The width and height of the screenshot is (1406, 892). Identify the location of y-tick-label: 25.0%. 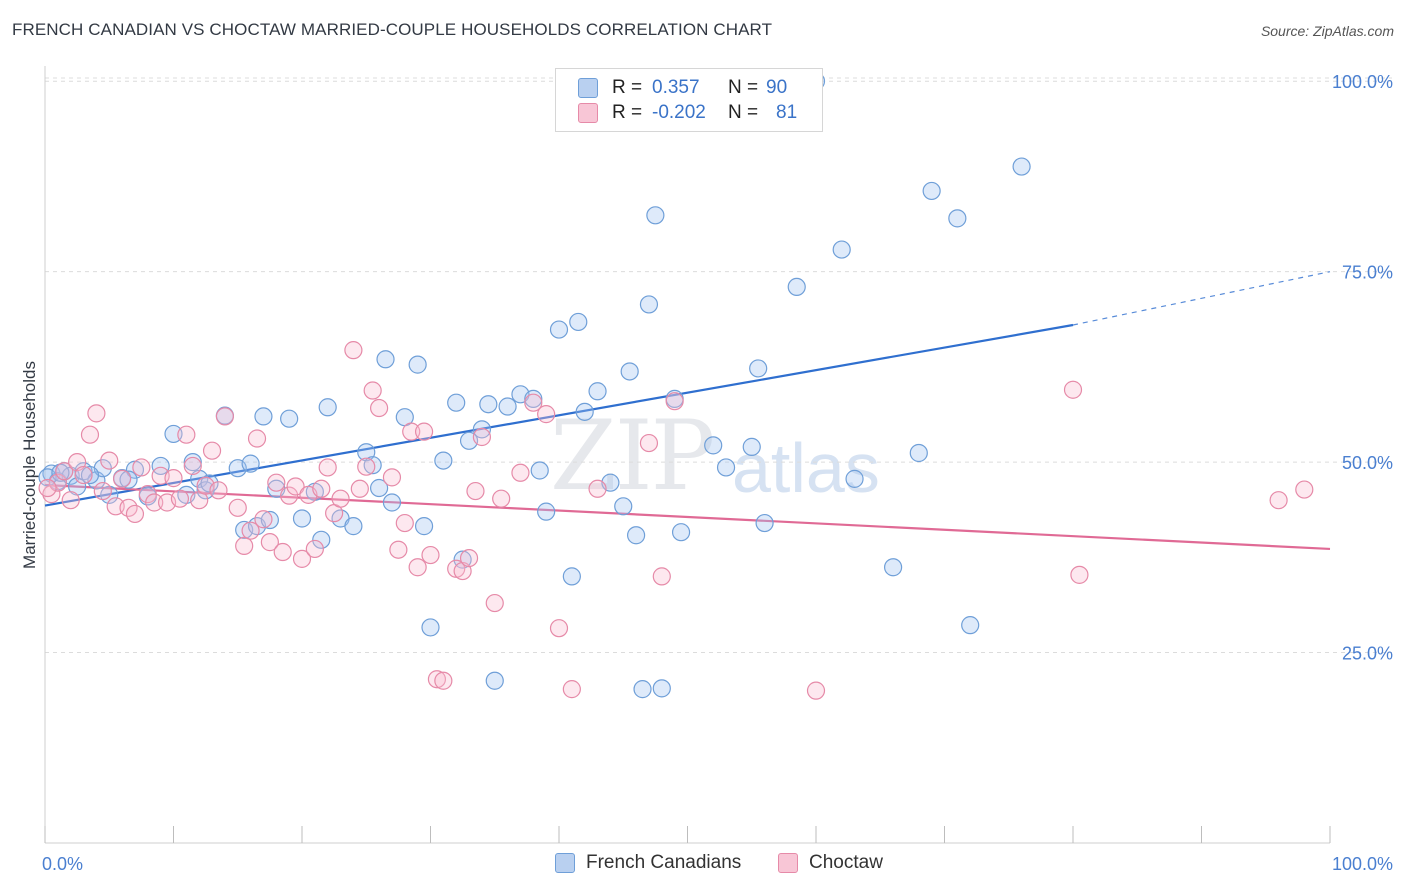
(1367, 654).